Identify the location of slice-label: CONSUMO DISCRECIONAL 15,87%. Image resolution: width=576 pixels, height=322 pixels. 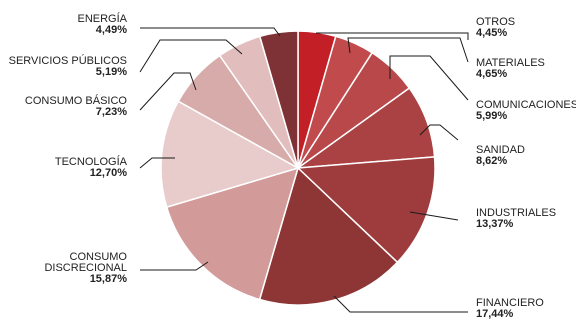
(85, 268).